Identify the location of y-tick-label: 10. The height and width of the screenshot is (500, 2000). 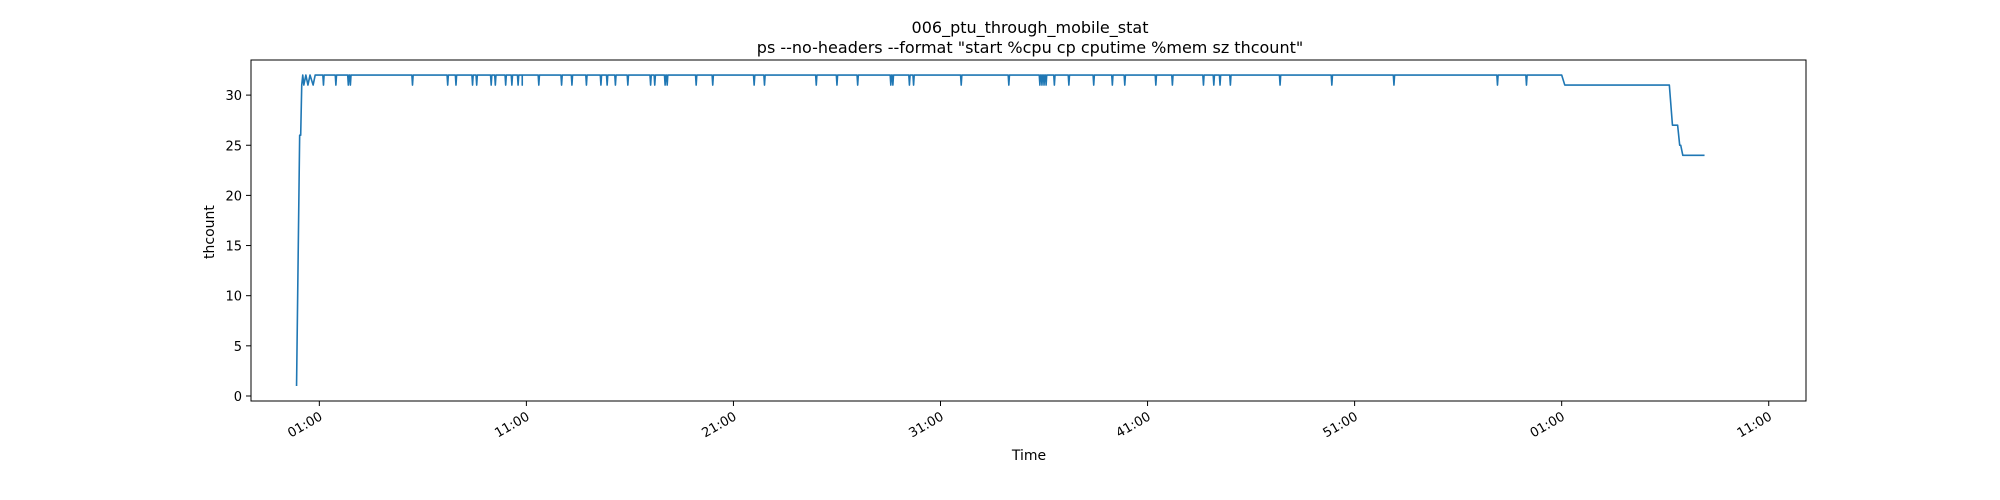
(233, 297).